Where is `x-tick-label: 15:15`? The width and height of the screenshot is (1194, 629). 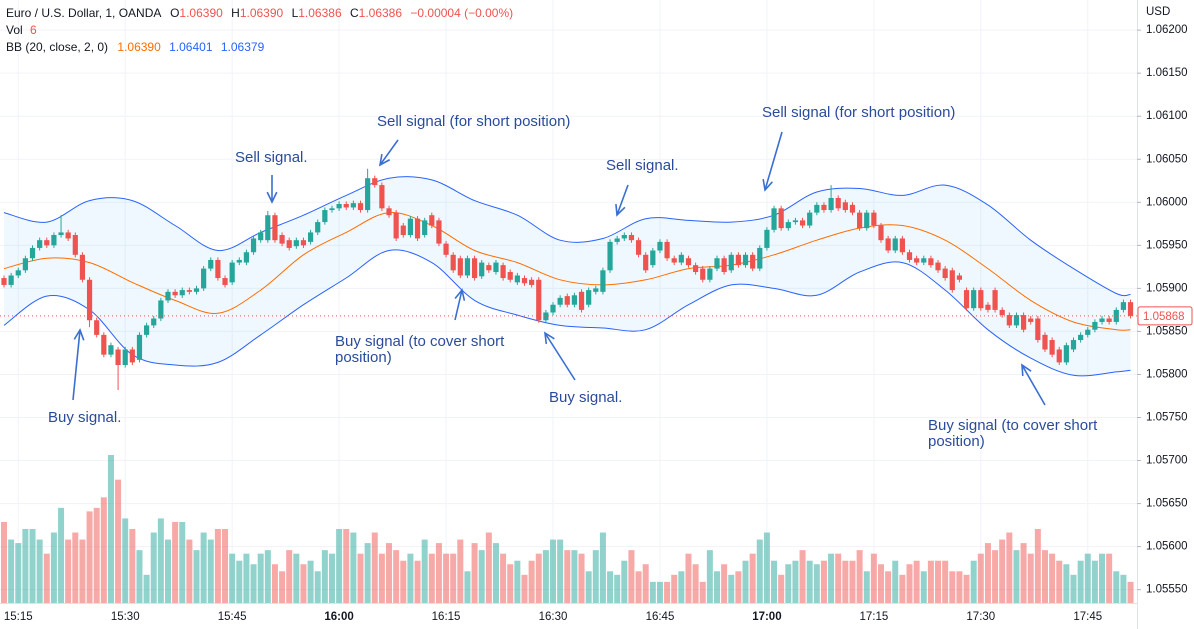
x-tick-label: 15:15 is located at coordinates (18, 617).